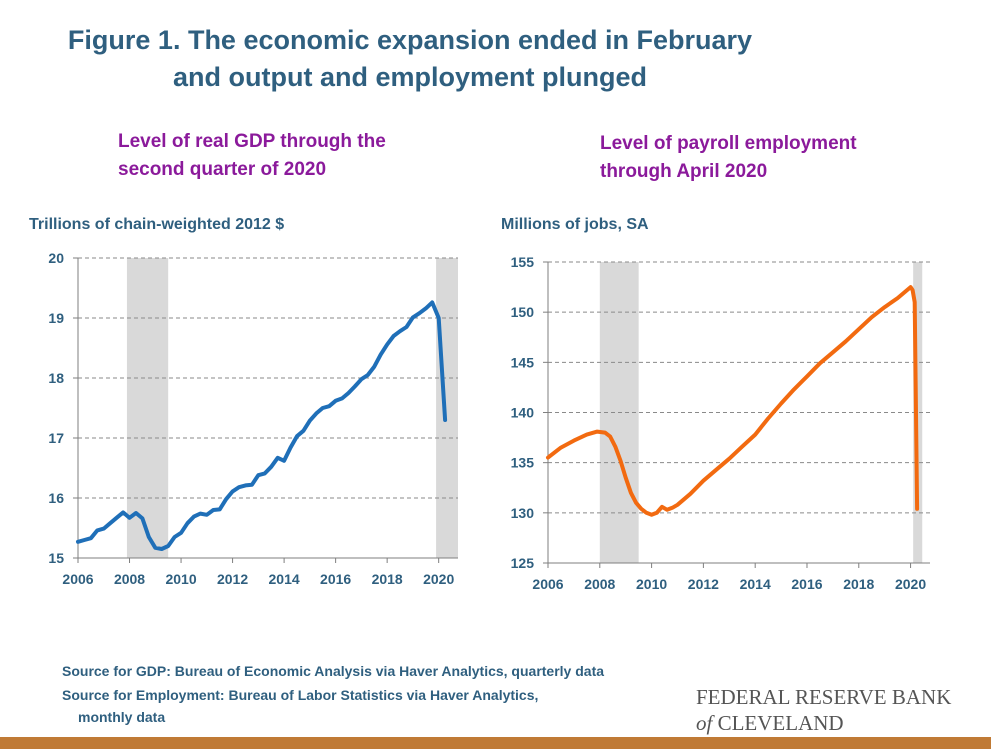 The height and width of the screenshot is (749, 991). What do you see at coordinates (824, 697) in the screenshot?
I see `logo-line1: FEDERAL RESERVE BANK` at bounding box center [824, 697].